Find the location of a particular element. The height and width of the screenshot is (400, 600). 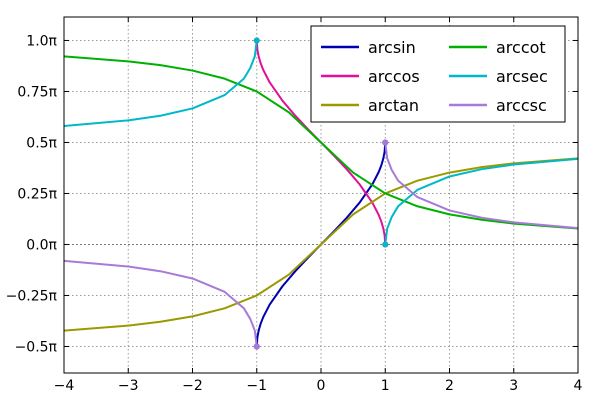

y-tick-label: 0.0π is located at coordinates (41, 245).